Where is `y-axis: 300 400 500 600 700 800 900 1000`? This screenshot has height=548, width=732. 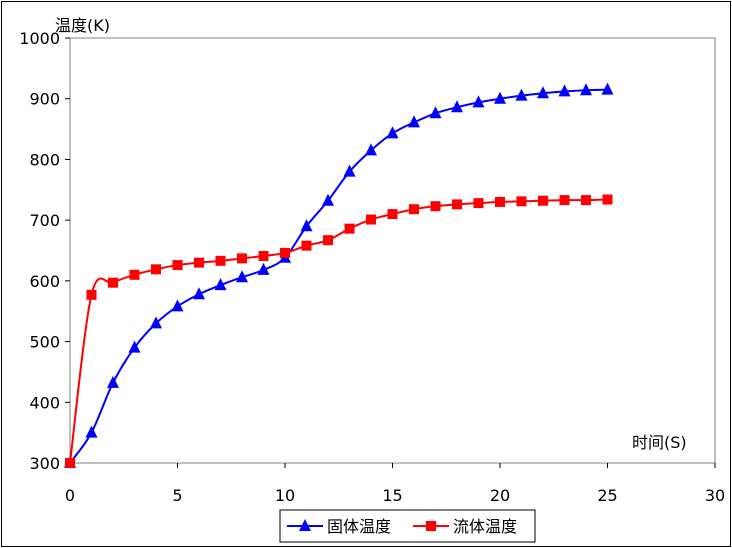
y-axis: 300 400 500 600 700 800 900 1000 is located at coordinates (44, 251).